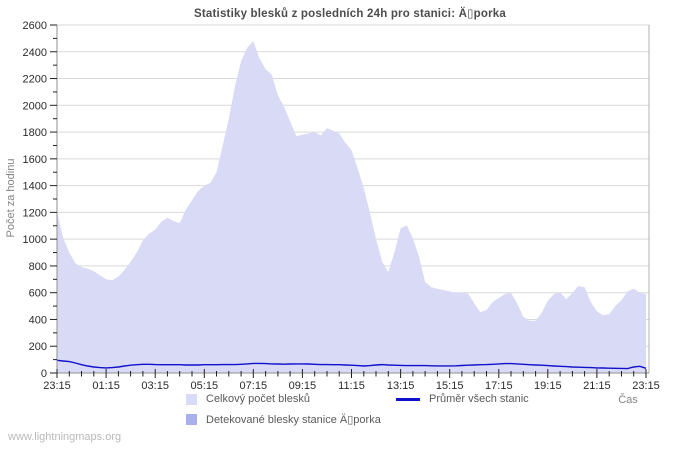 Image resolution: width=700 pixels, height=450 pixels. I want to click on svg-text: 600, so click(38, 294).